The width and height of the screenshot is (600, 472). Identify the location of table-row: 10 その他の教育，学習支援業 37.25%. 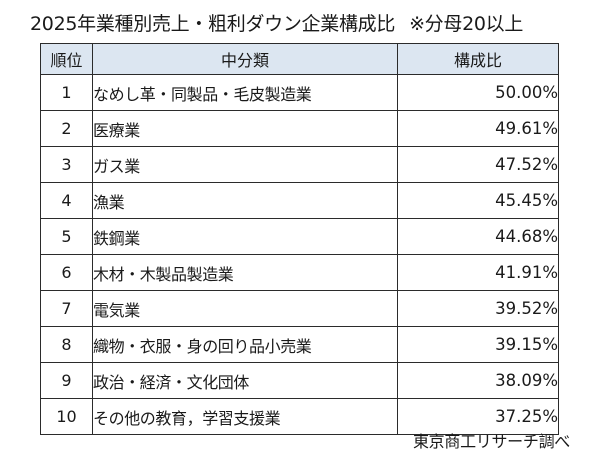
(299, 416).